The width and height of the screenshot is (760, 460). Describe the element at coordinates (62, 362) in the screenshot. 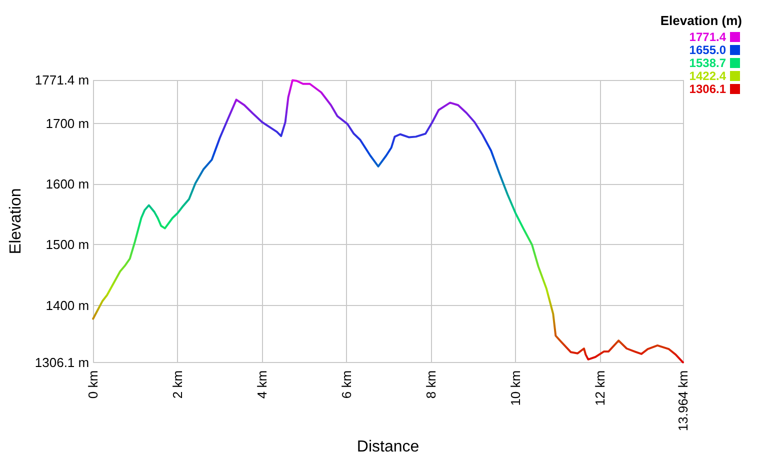

I see `y-tick-label: 1306.1 m` at that location.